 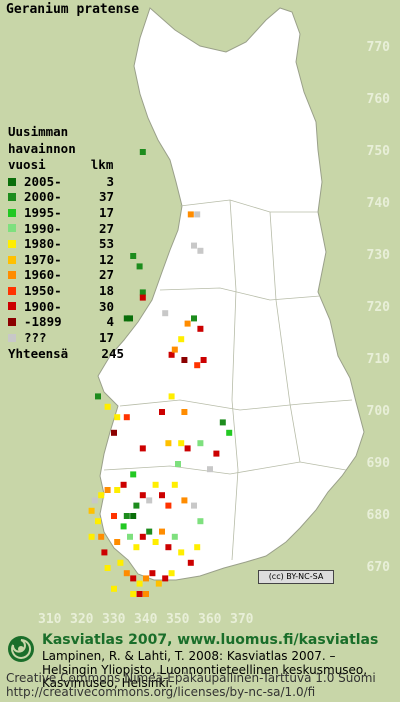 I want to click on northing-tick: 690, so click(x=378, y=463).